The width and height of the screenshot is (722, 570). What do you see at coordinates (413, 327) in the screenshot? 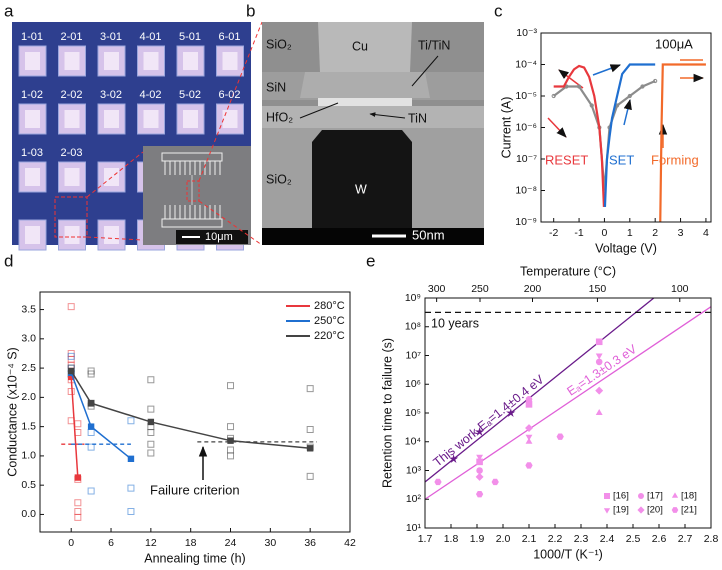
I see `y-tick-label: 10⁸` at bounding box center [413, 327].